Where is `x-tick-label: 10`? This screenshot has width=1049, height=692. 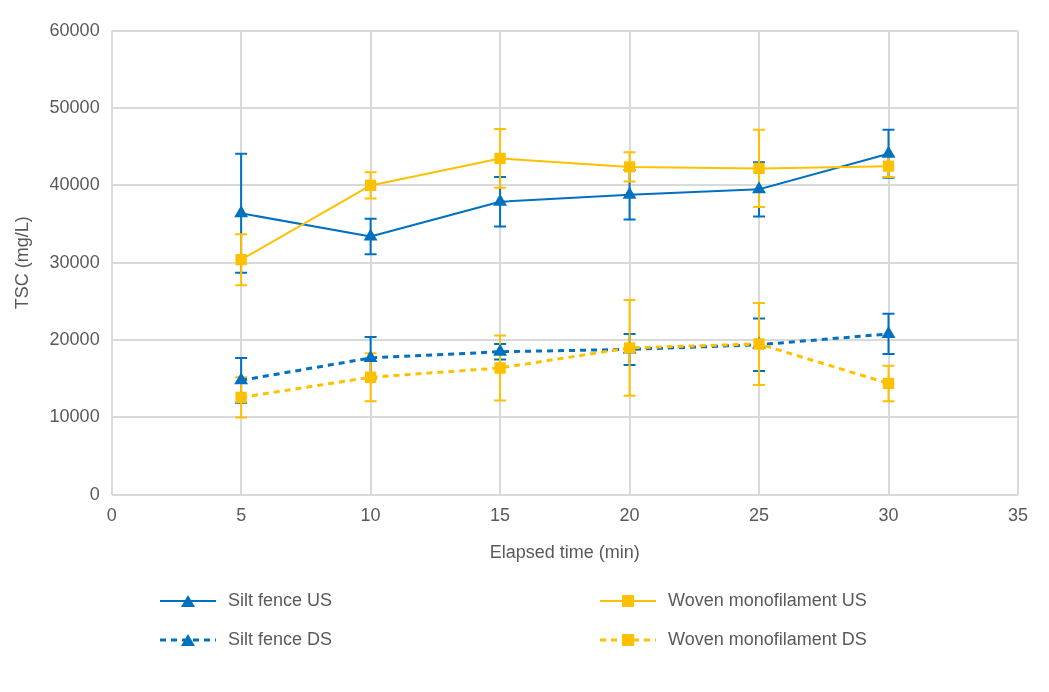 x-tick-label: 10 is located at coordinates (370, 514).